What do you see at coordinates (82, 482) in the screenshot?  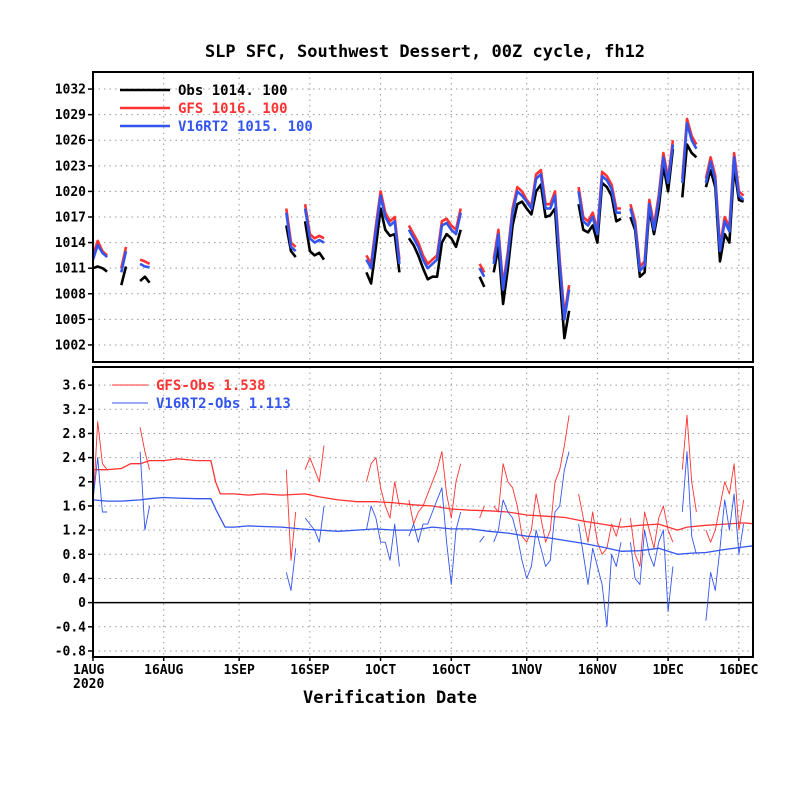 I see `bias-y-tick-label: 2` at bounding box center [82, 482].